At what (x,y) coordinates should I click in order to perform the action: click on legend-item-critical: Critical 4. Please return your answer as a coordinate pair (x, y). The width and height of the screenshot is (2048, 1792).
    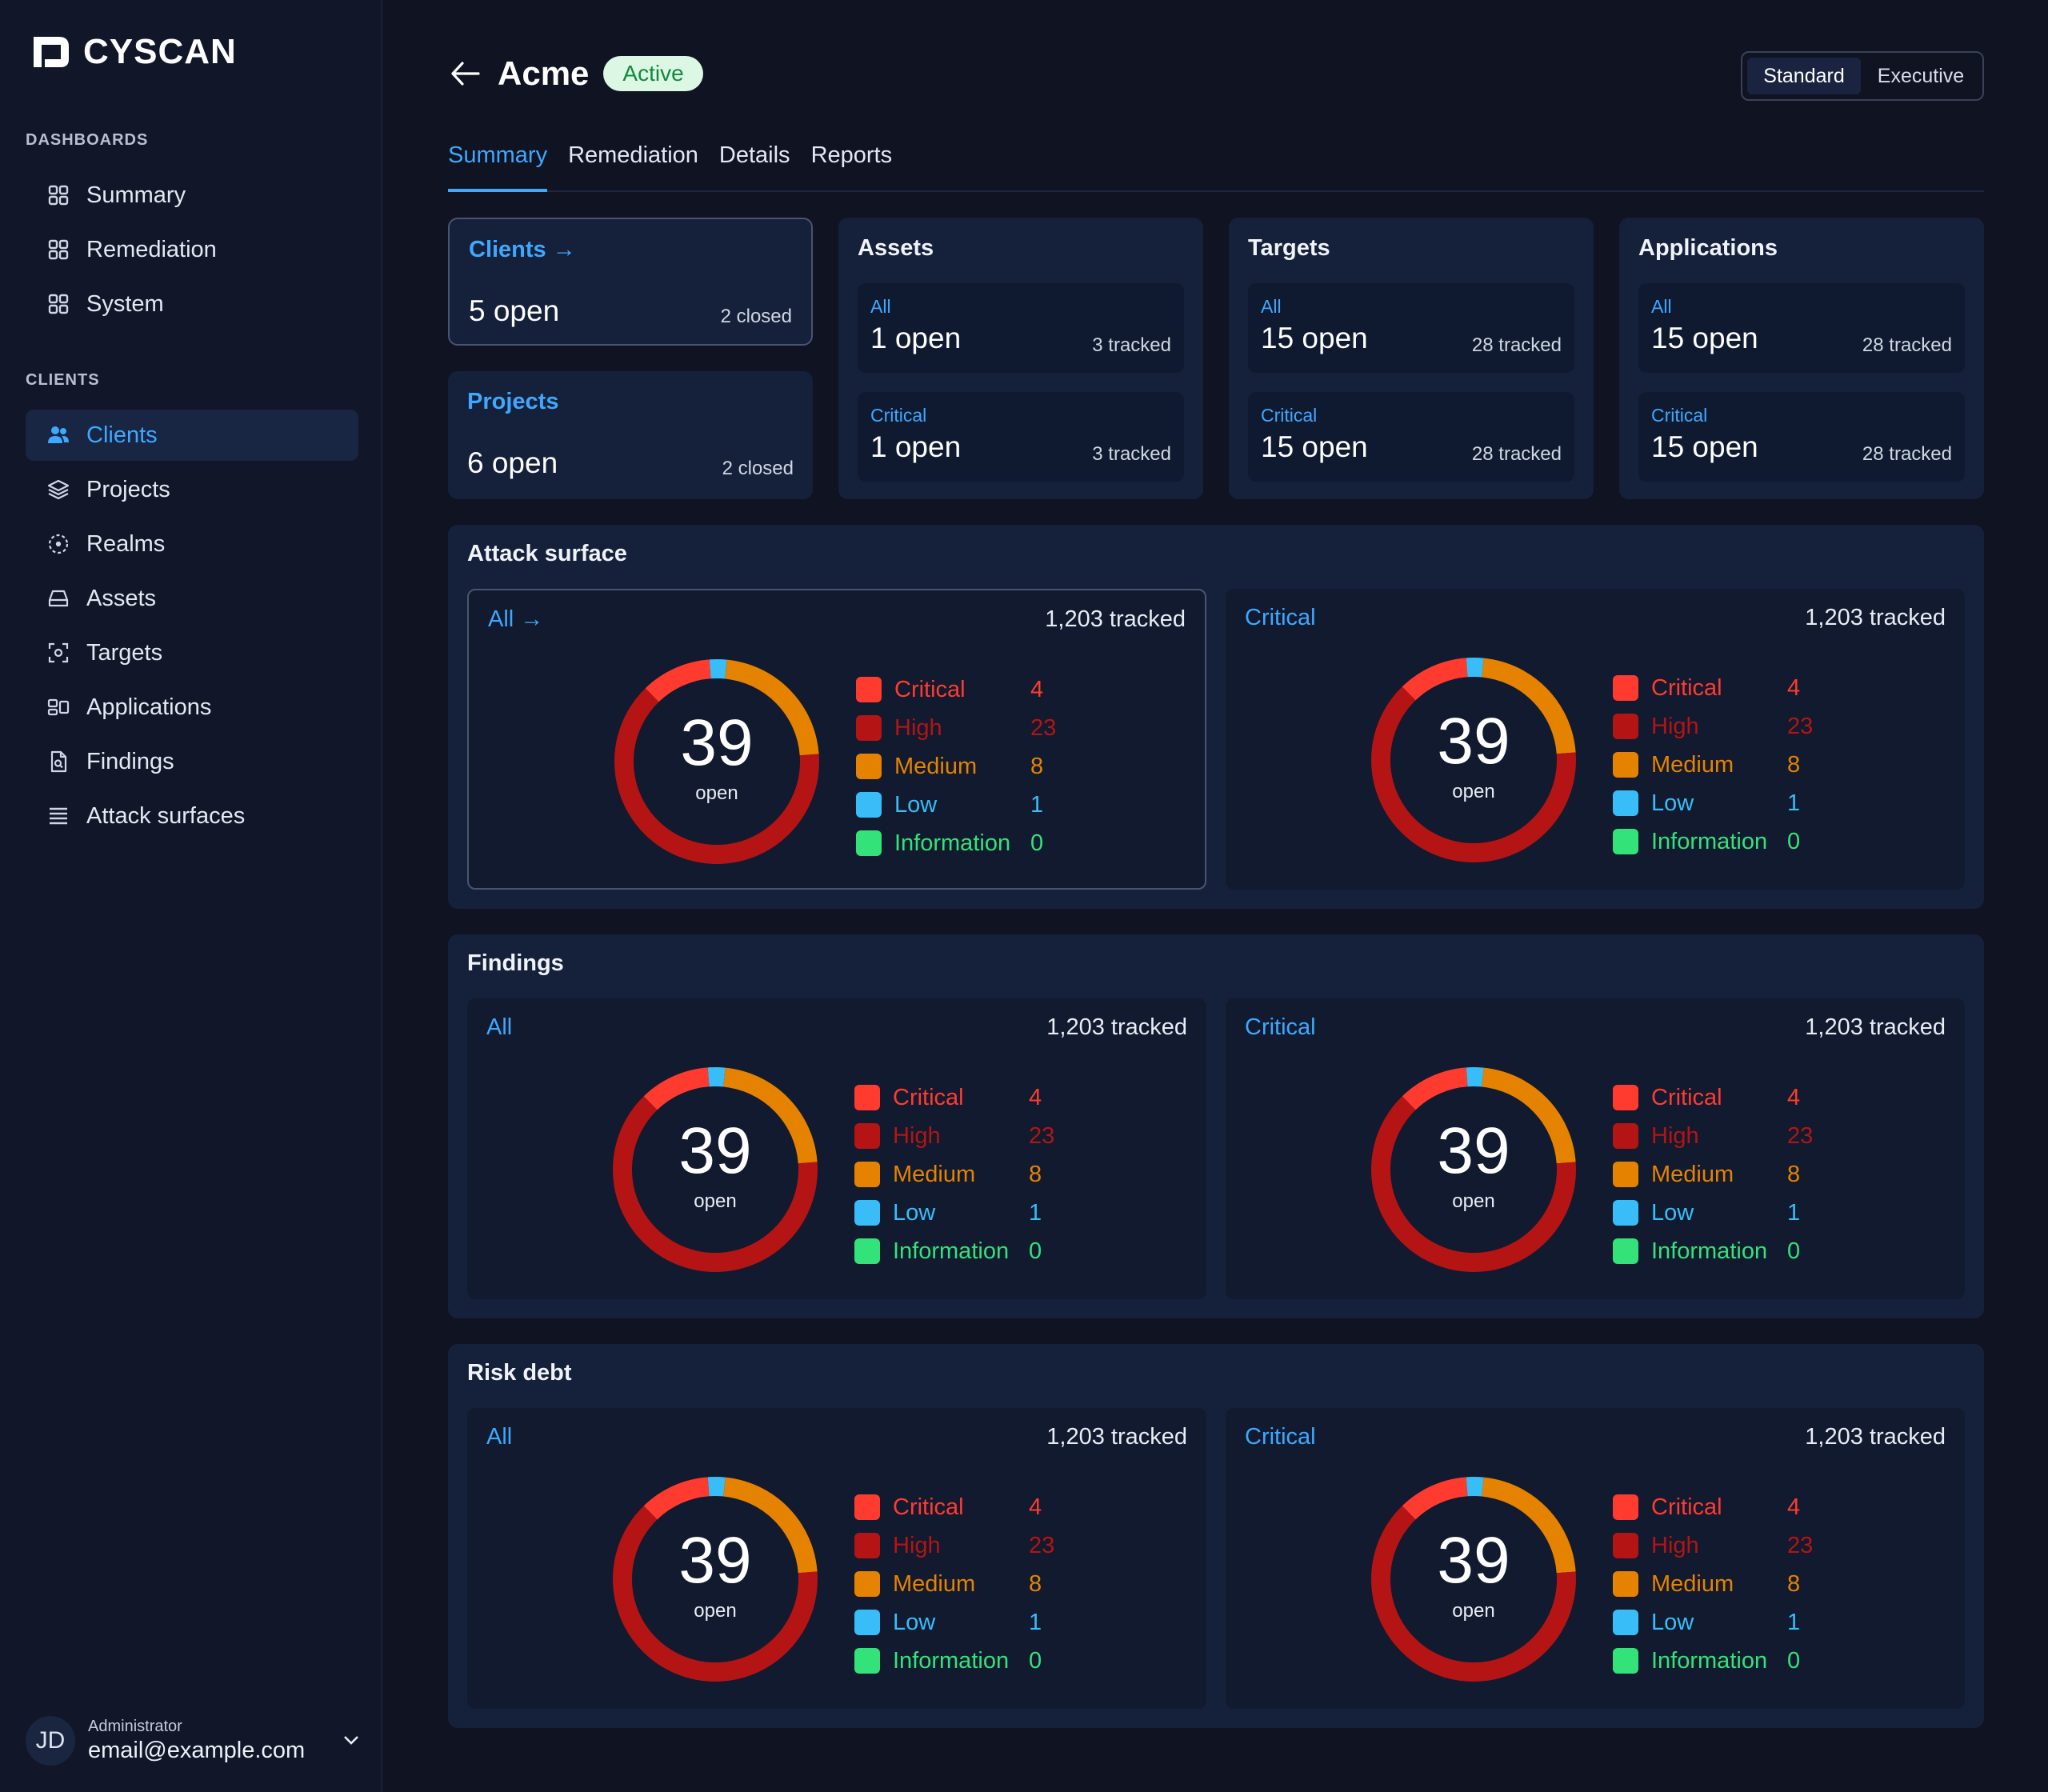
    Looking at the image, I should click on (1713, 688).